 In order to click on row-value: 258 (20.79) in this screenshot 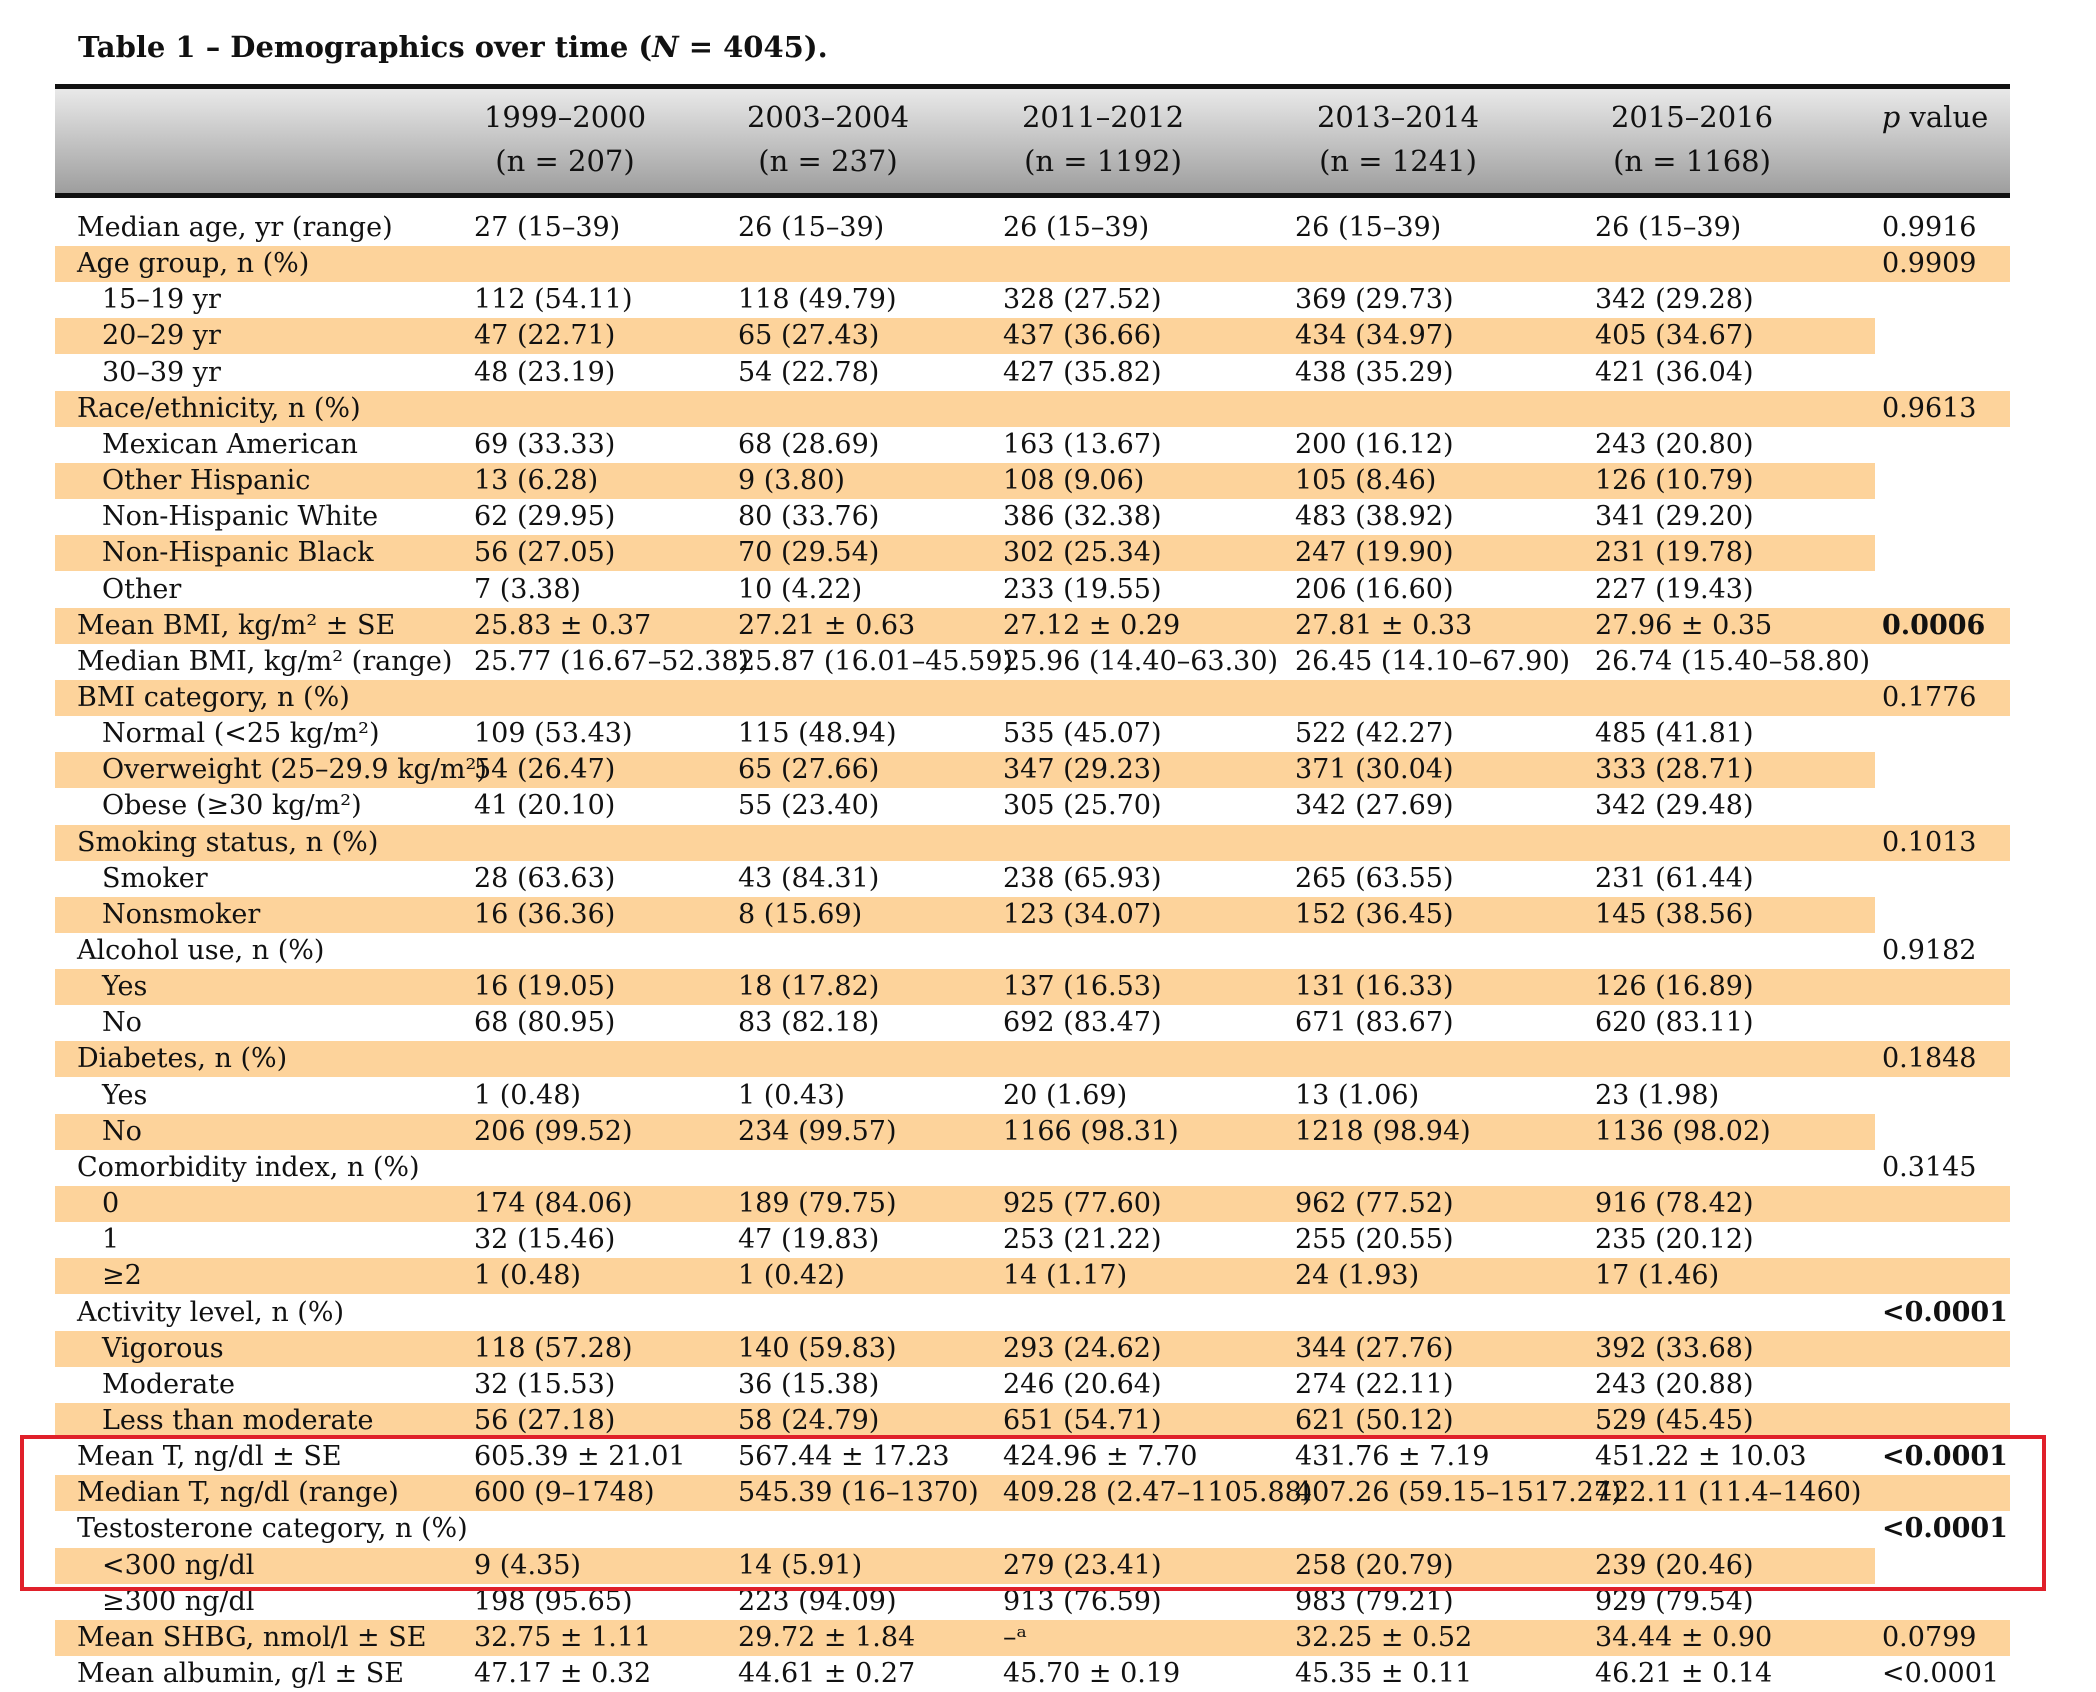, I will do `click(1374, 1565)`.